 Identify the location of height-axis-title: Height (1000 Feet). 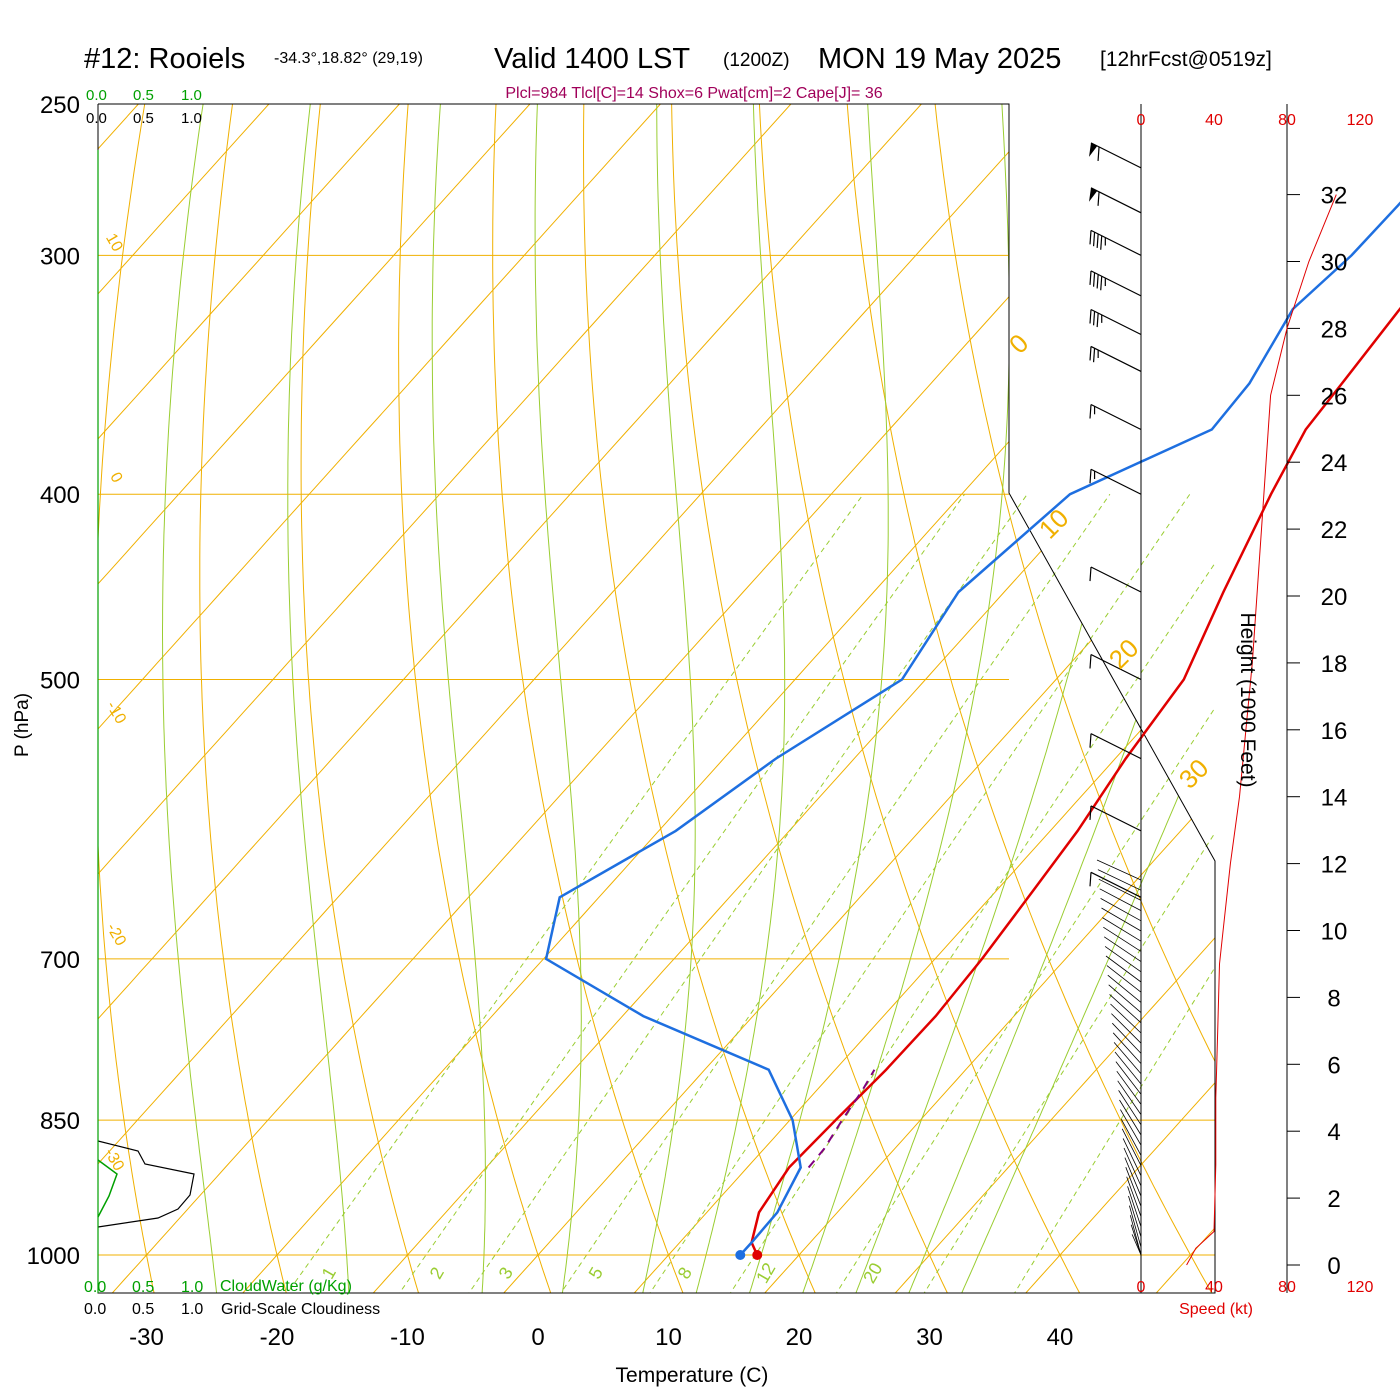
(1247, 699).